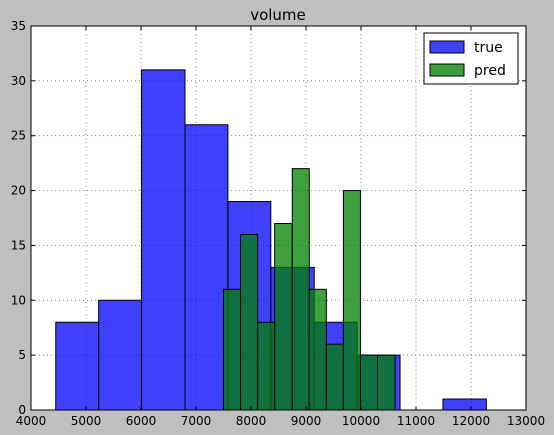  Describe the element at coordinates (278, 15) in the screenshot. I see `chart-title: volume` at that location.